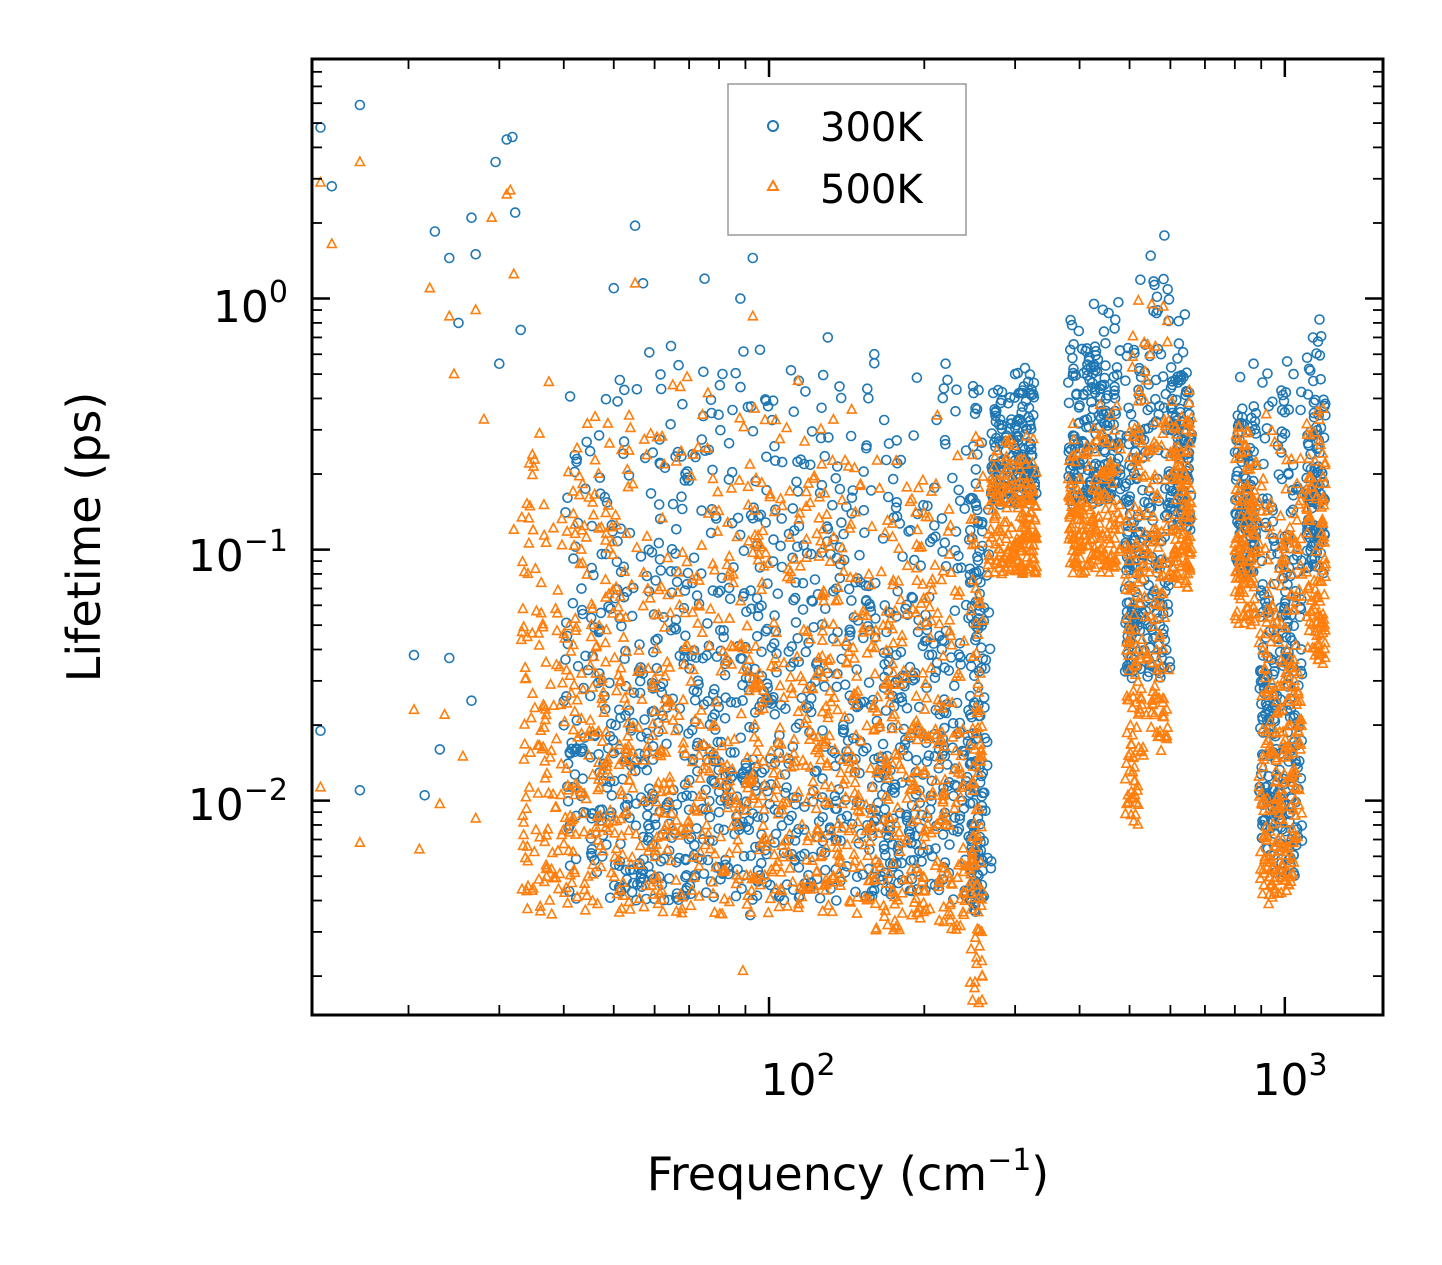 The height and width of the screenshot is (1265, 1442). What do you see at coordinates (1159, 697) in the screenshot?
I see `scatter-point-500k-2073` at bounding box center [1159, 697].